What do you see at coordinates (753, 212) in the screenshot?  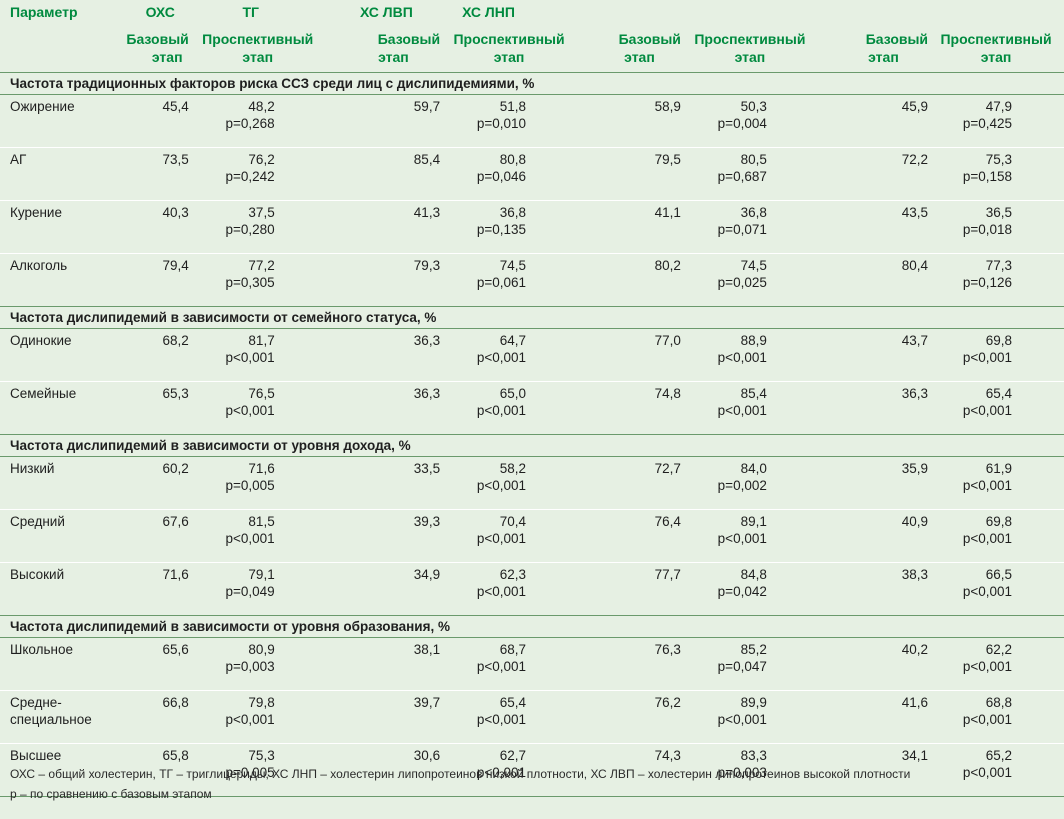 I see `cell-value: 36,8` at bounding box center [753, 212].